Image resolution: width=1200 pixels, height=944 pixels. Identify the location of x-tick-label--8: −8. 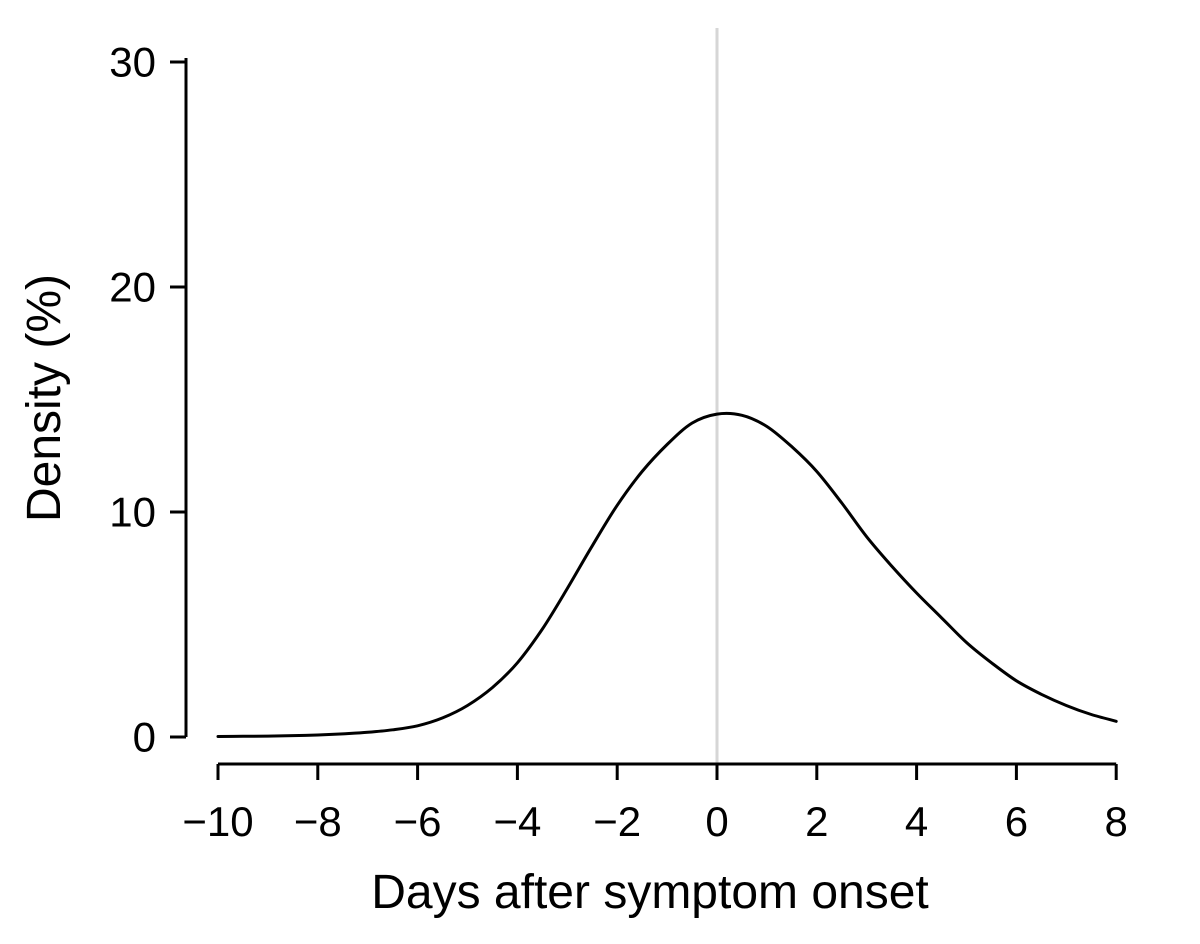
(318, 821).